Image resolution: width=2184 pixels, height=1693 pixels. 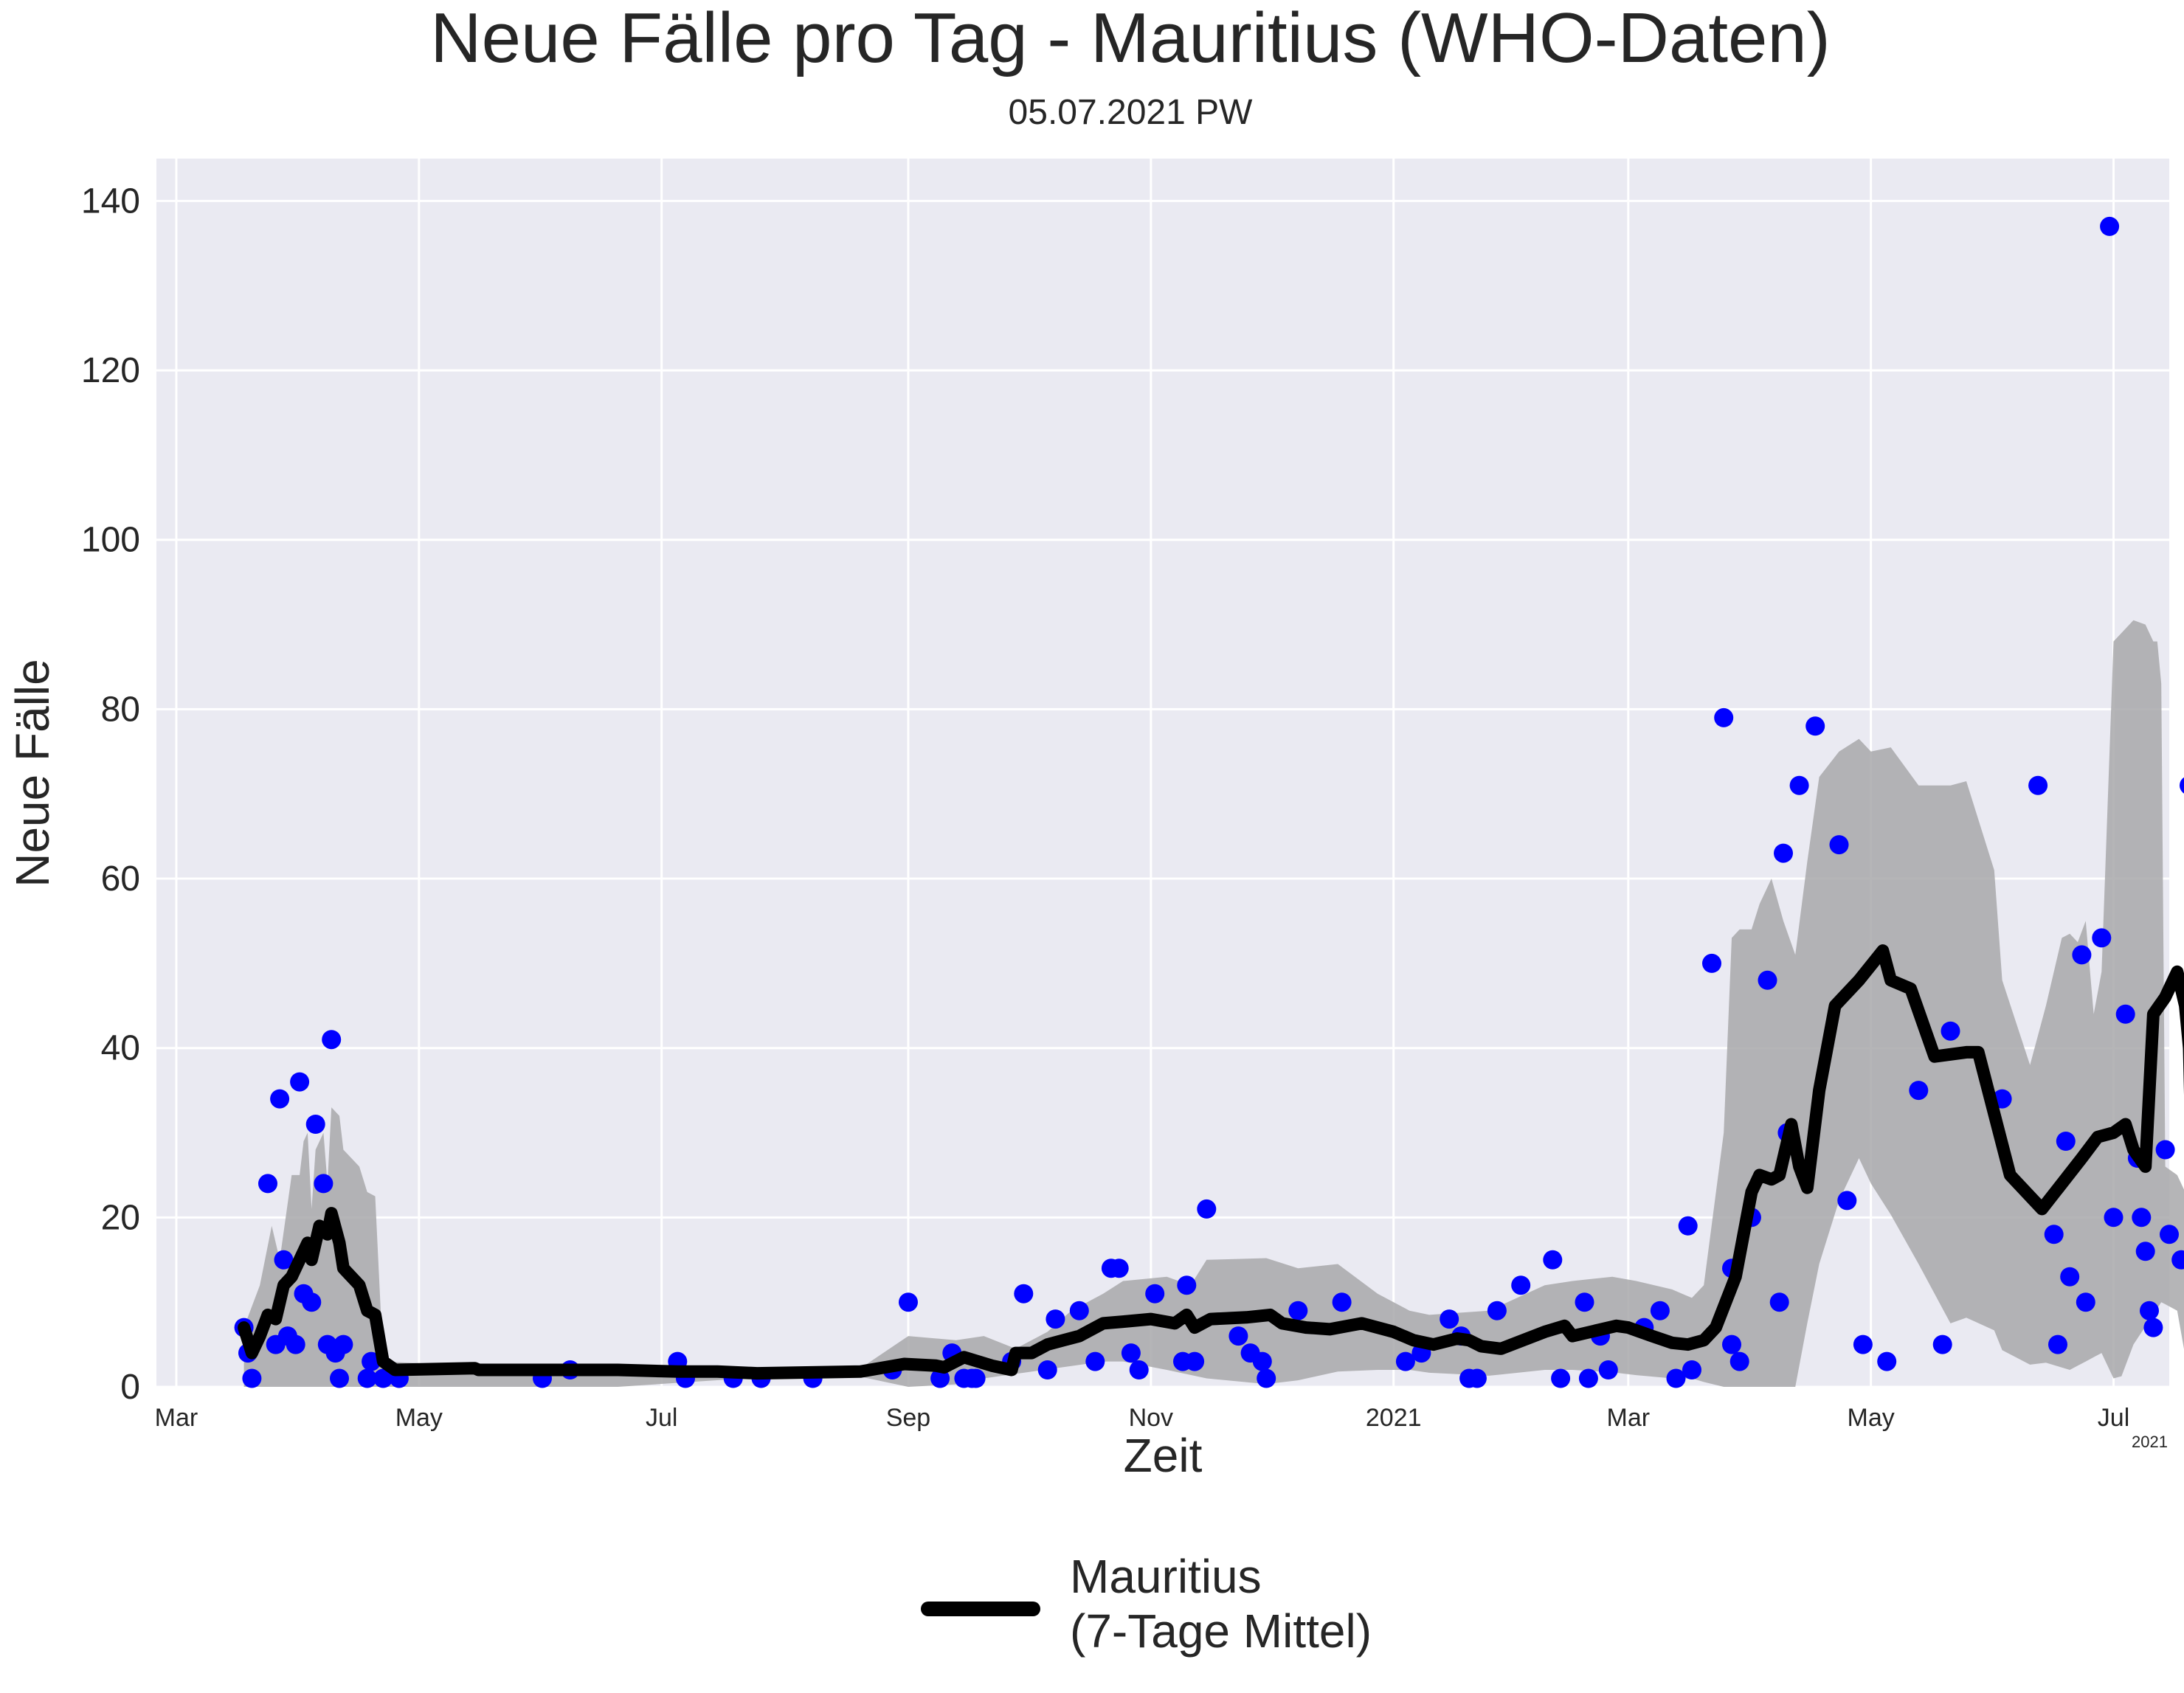 What do you see at coordinates (110, 540) in the screenshot?
I see `y-tick-label: 100` at bounding box center [110, 540].